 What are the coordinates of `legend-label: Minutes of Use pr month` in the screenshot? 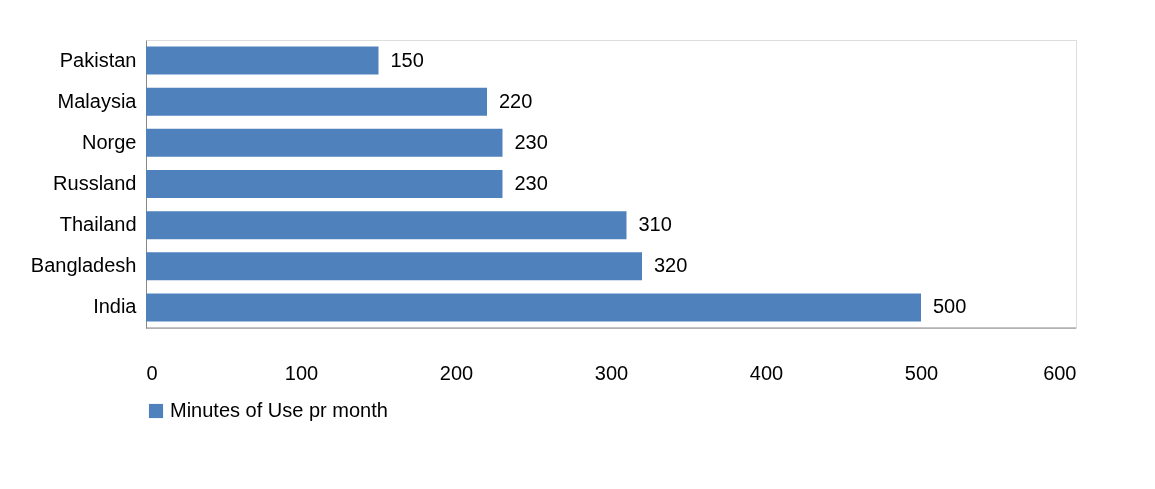 It's located at (279, 410).